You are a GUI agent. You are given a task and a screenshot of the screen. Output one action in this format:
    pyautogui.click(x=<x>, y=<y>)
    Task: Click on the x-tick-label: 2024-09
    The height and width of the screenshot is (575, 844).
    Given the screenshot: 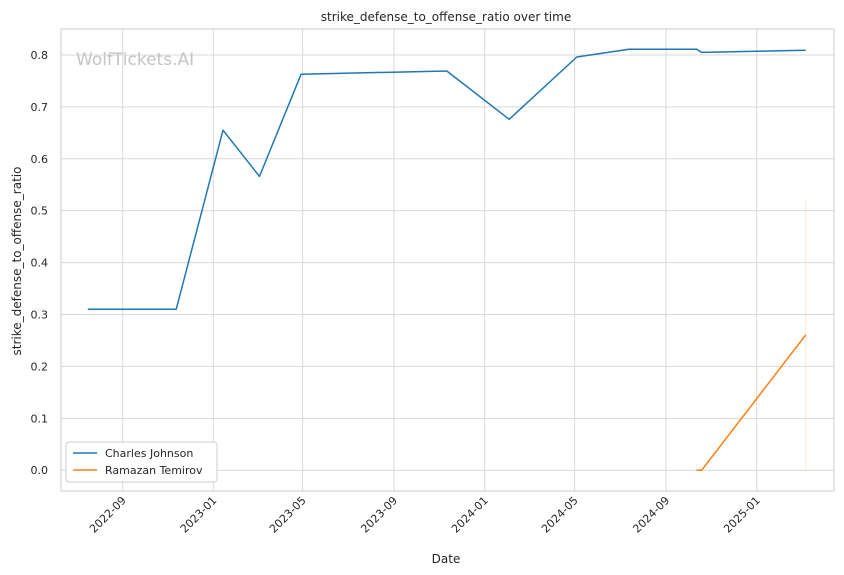 What is the action you would take?
    pyautogui.click(x=651, y=515)
    